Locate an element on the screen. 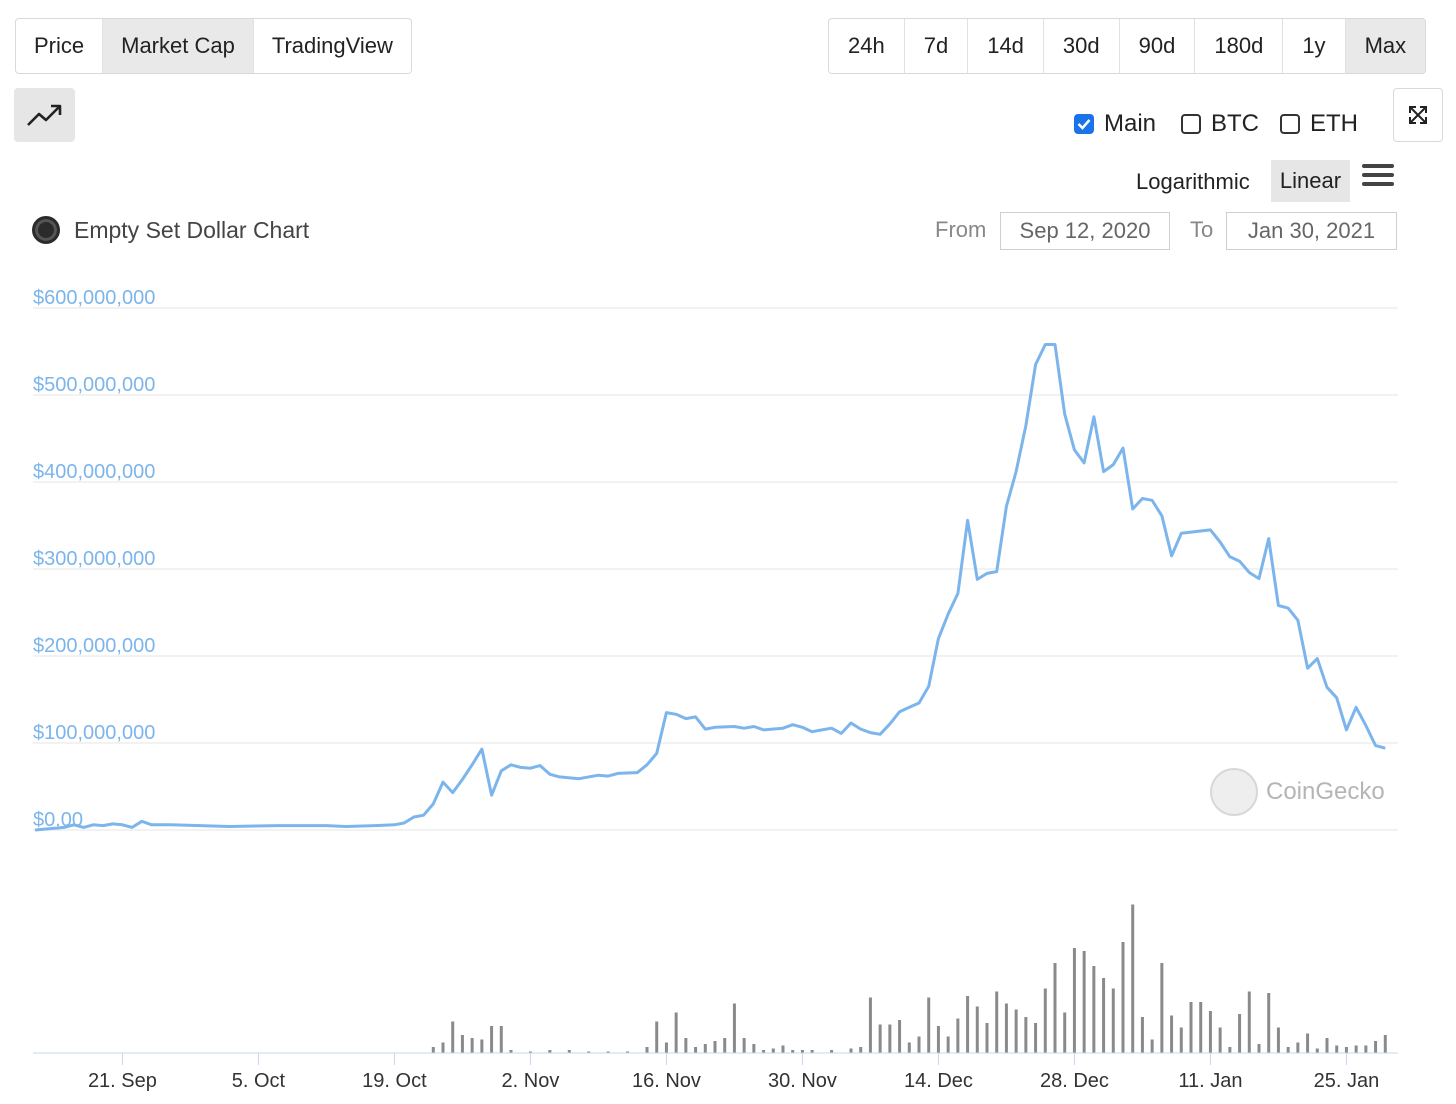 The width and height of the screenshot is (1456, 1104). y-tick-label: $400,000,000 is located at coordinates (94, 472).